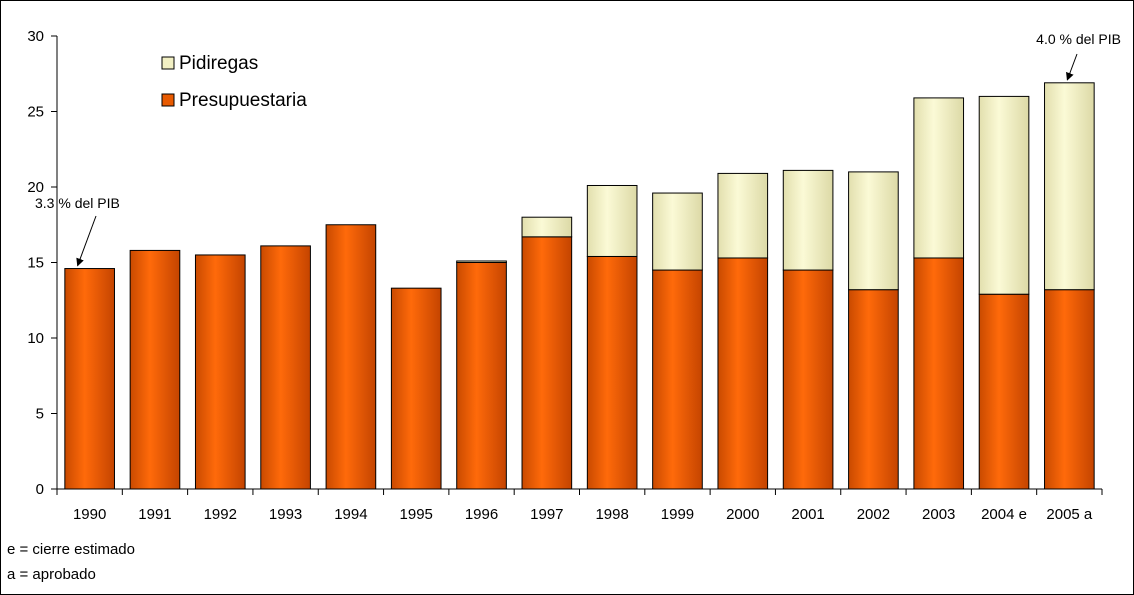 The width and height of the screenshot is (1134, 595). Describe the element at coordinates (611, 514) in the screenshot. I see `x-tick-label: 1998` at that location.